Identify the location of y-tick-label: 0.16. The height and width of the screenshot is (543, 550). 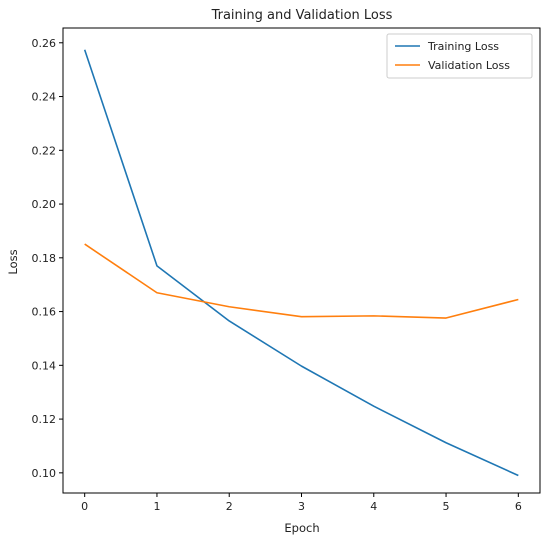
(44, 312).